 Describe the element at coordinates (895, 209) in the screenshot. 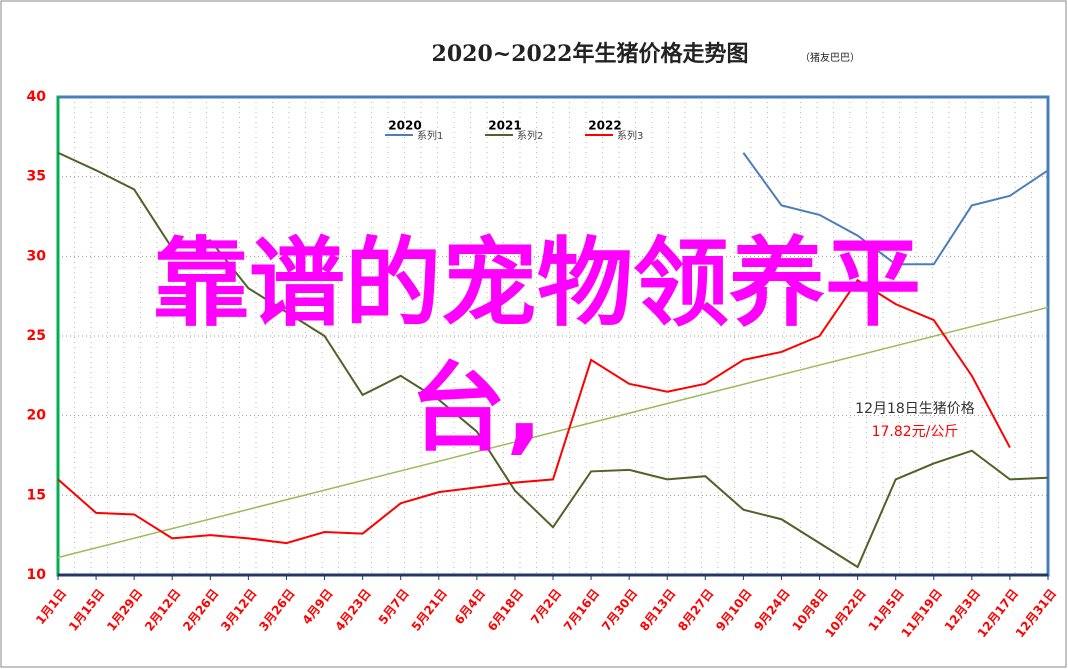

I see `series-line` at that location.